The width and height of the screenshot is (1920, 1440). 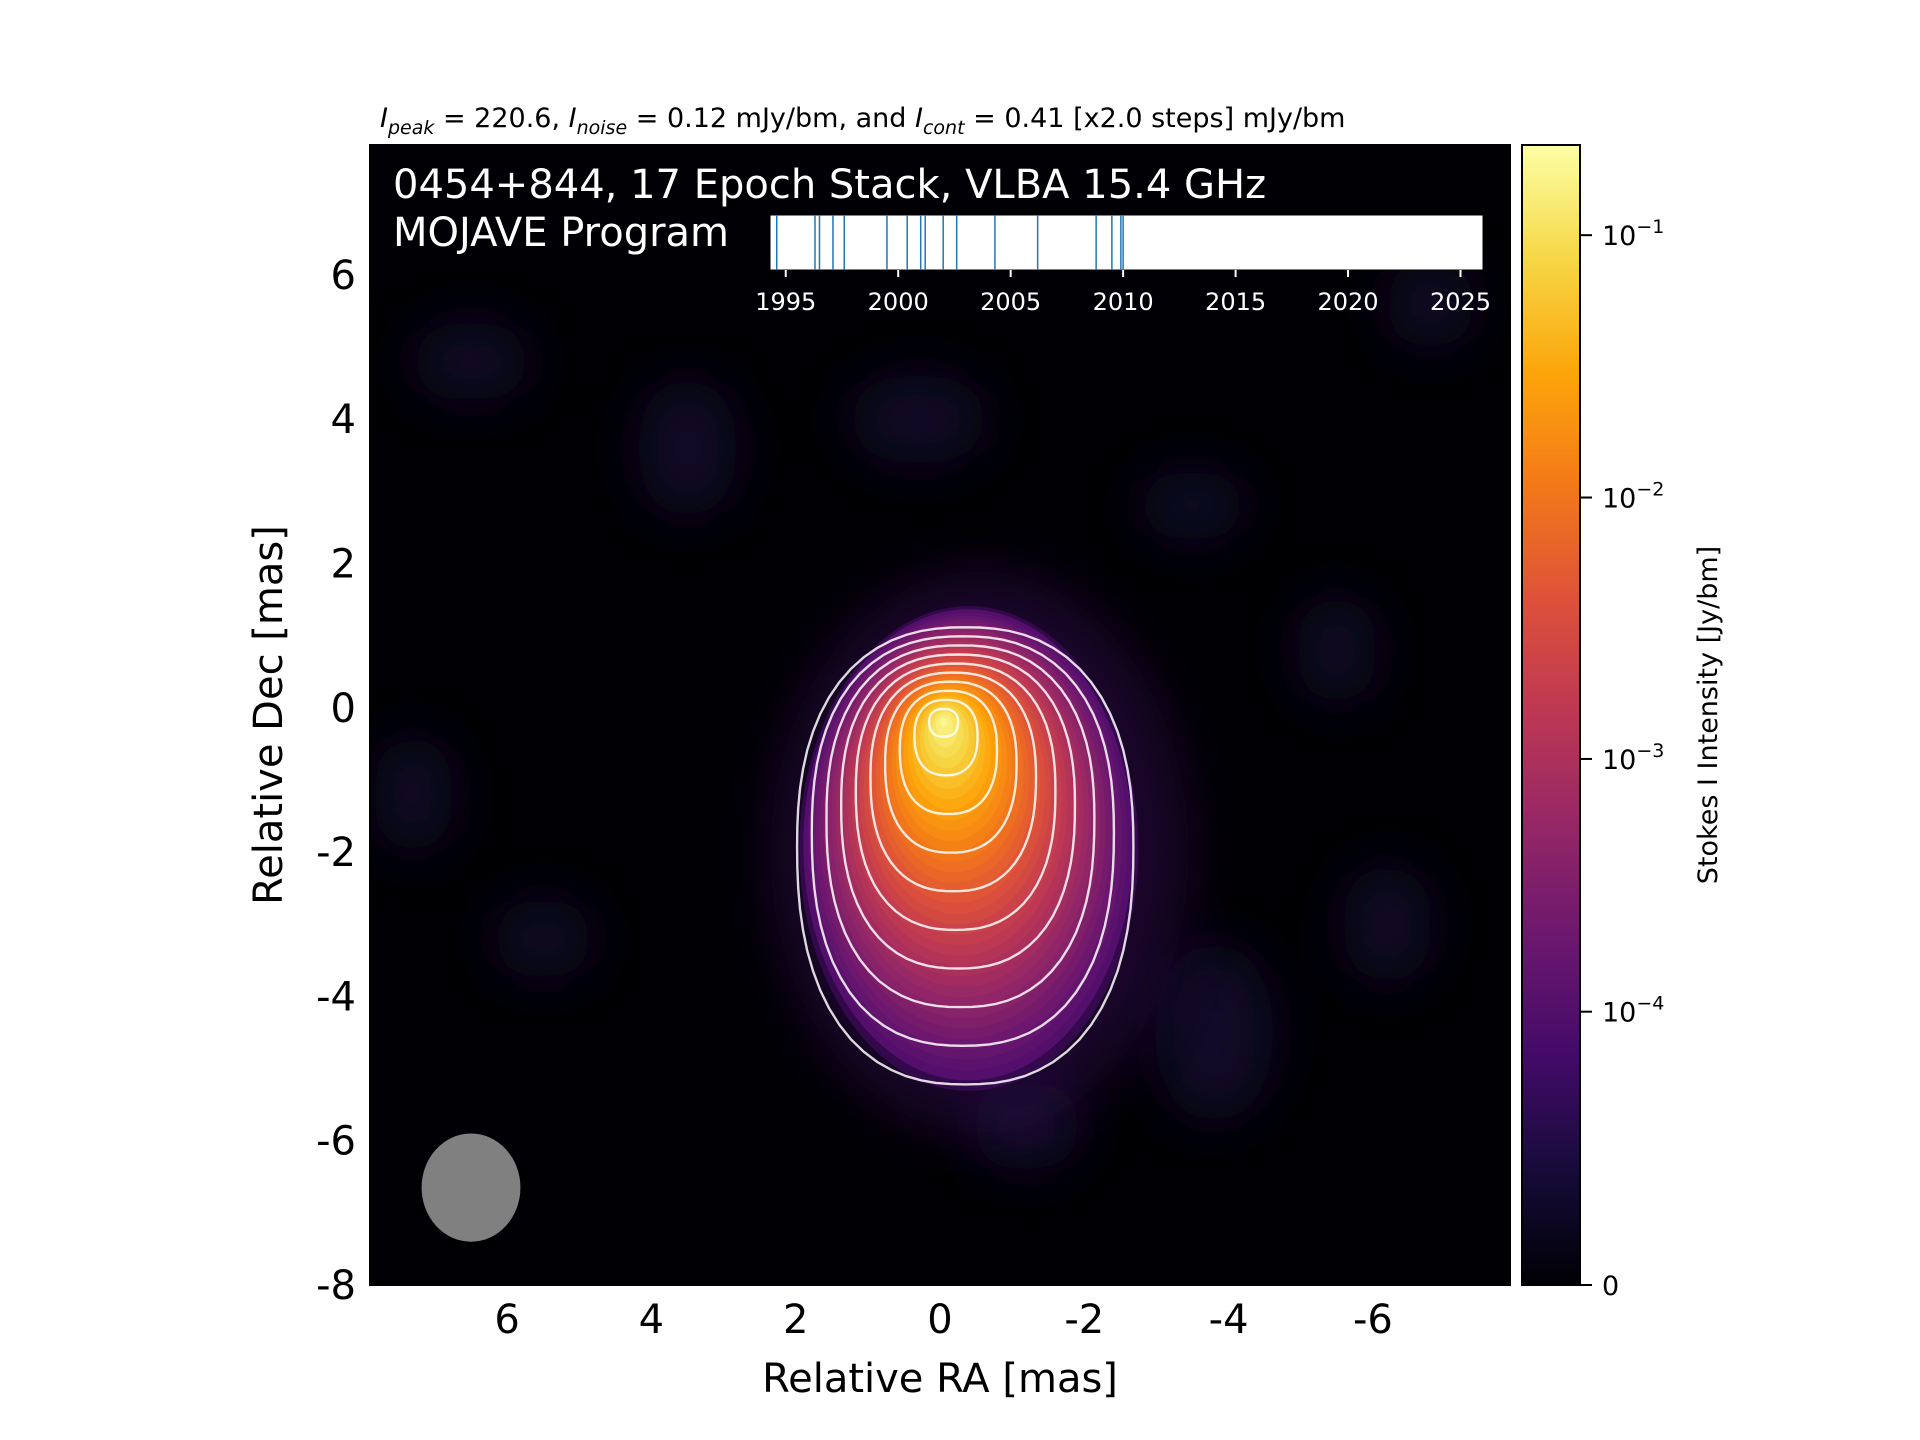 I want to click on epoch-timeline: 1995 2000 2005 2010 2015 2020 2025, so click(x=1123, y=265).